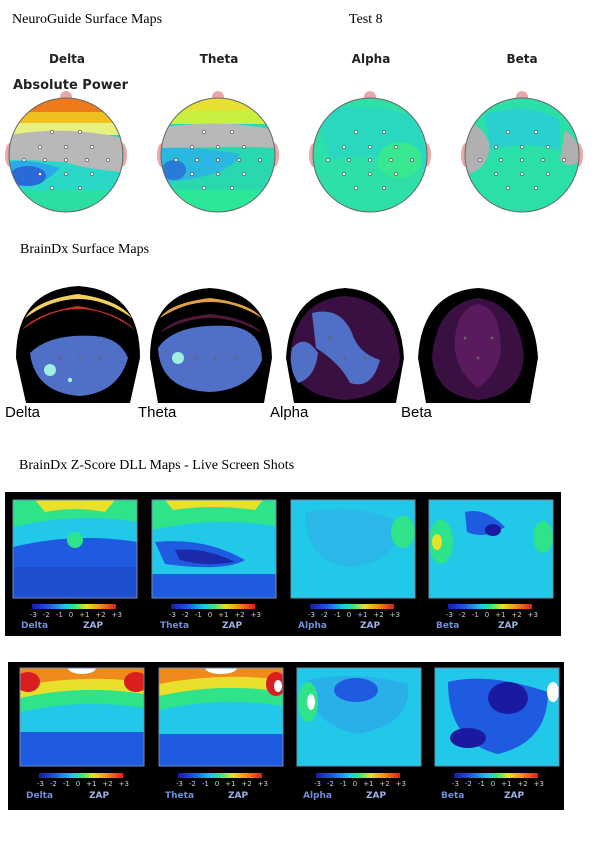  Describe the element at coordinates (66, 152) in the screenshot. I see `ng-map-delta` at that location.